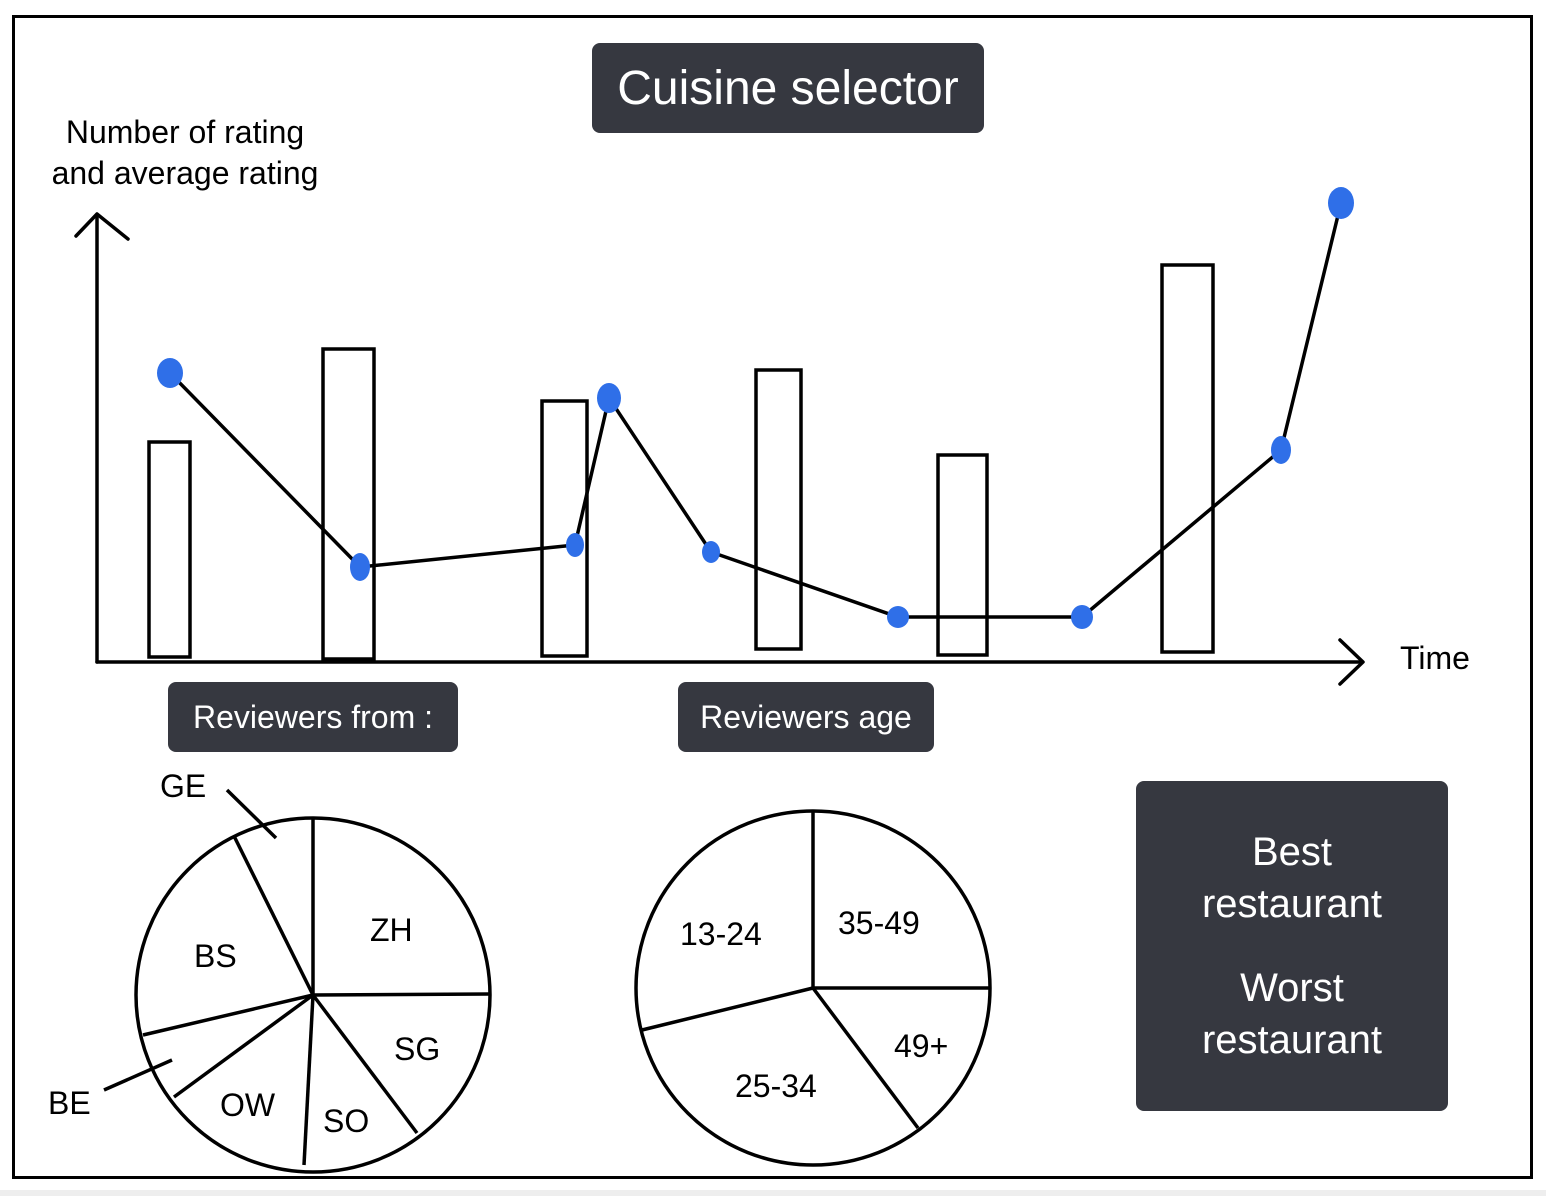 Image resolution: width=1546 pixels, height=1196 pixels. I want to click on ge-leader-line, so click(251, 814).